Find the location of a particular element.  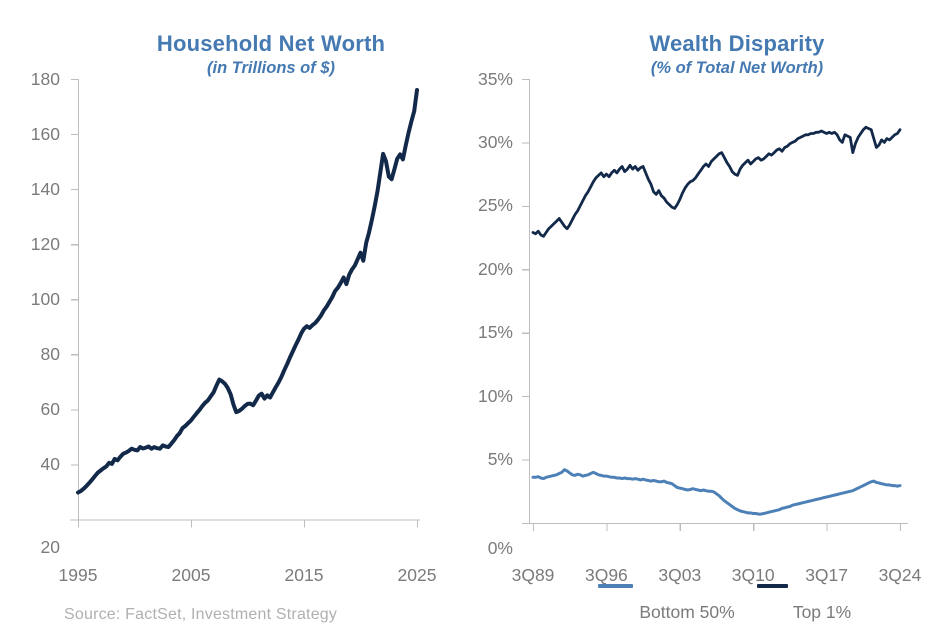

chart-title: Household Net Worth is located at coordinates (271, 43).